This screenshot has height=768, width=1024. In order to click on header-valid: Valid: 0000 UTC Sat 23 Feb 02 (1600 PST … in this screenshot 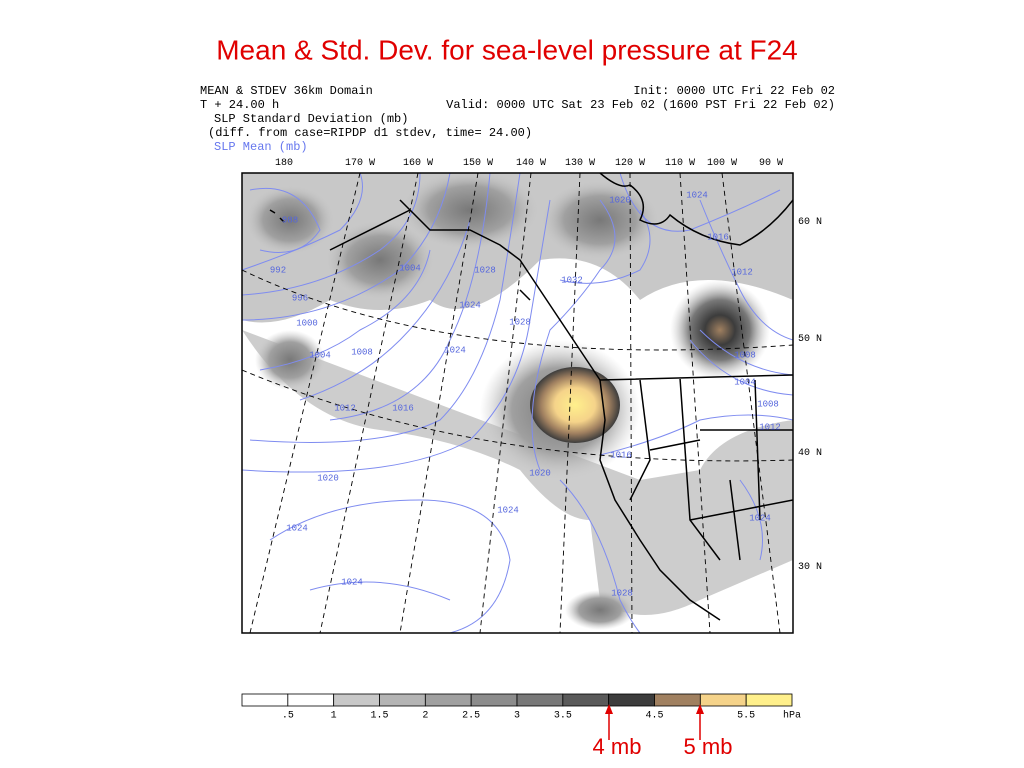, I will do `click(640, 105)`.